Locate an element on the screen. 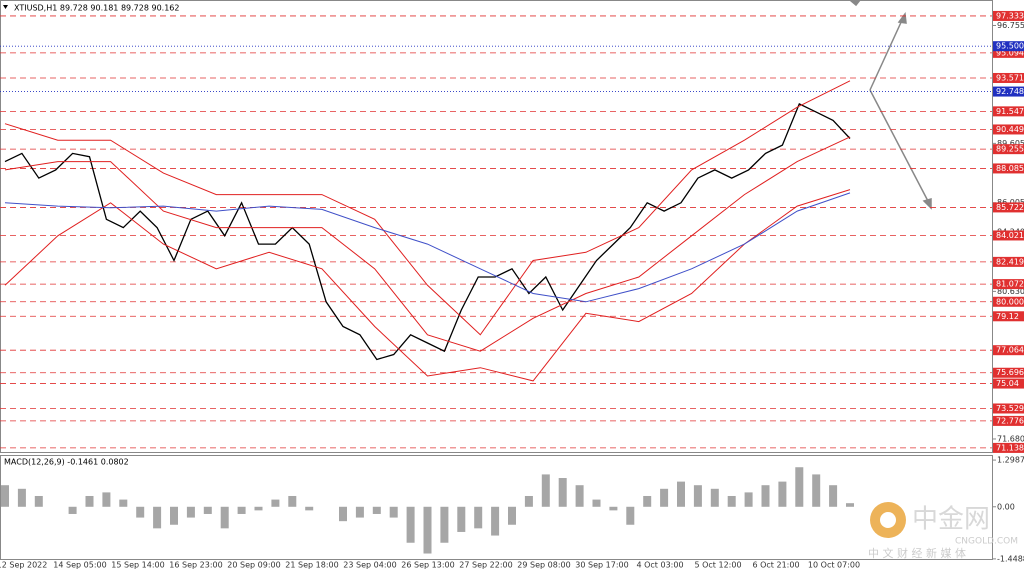 The image size is (1024, 577). macd-label: MACD(12,26,9) -0.1461 0.0802 is located at coordinates (66, 462).